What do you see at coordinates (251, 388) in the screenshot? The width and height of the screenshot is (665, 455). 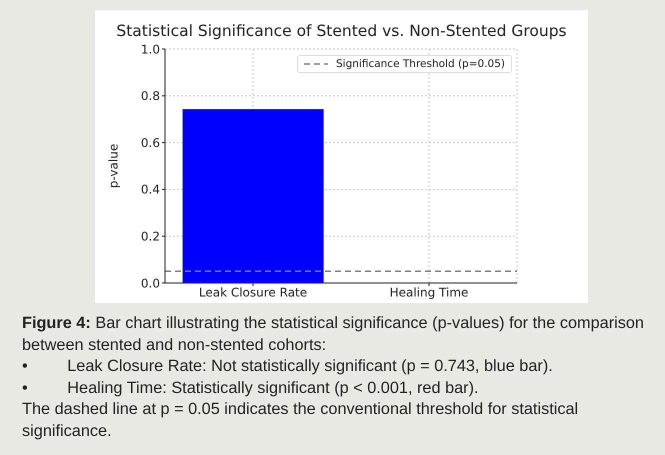 I see `text: • Healing Time: Statistically significant (p < 0.001, red bar).` at bounding box center [251, 388].